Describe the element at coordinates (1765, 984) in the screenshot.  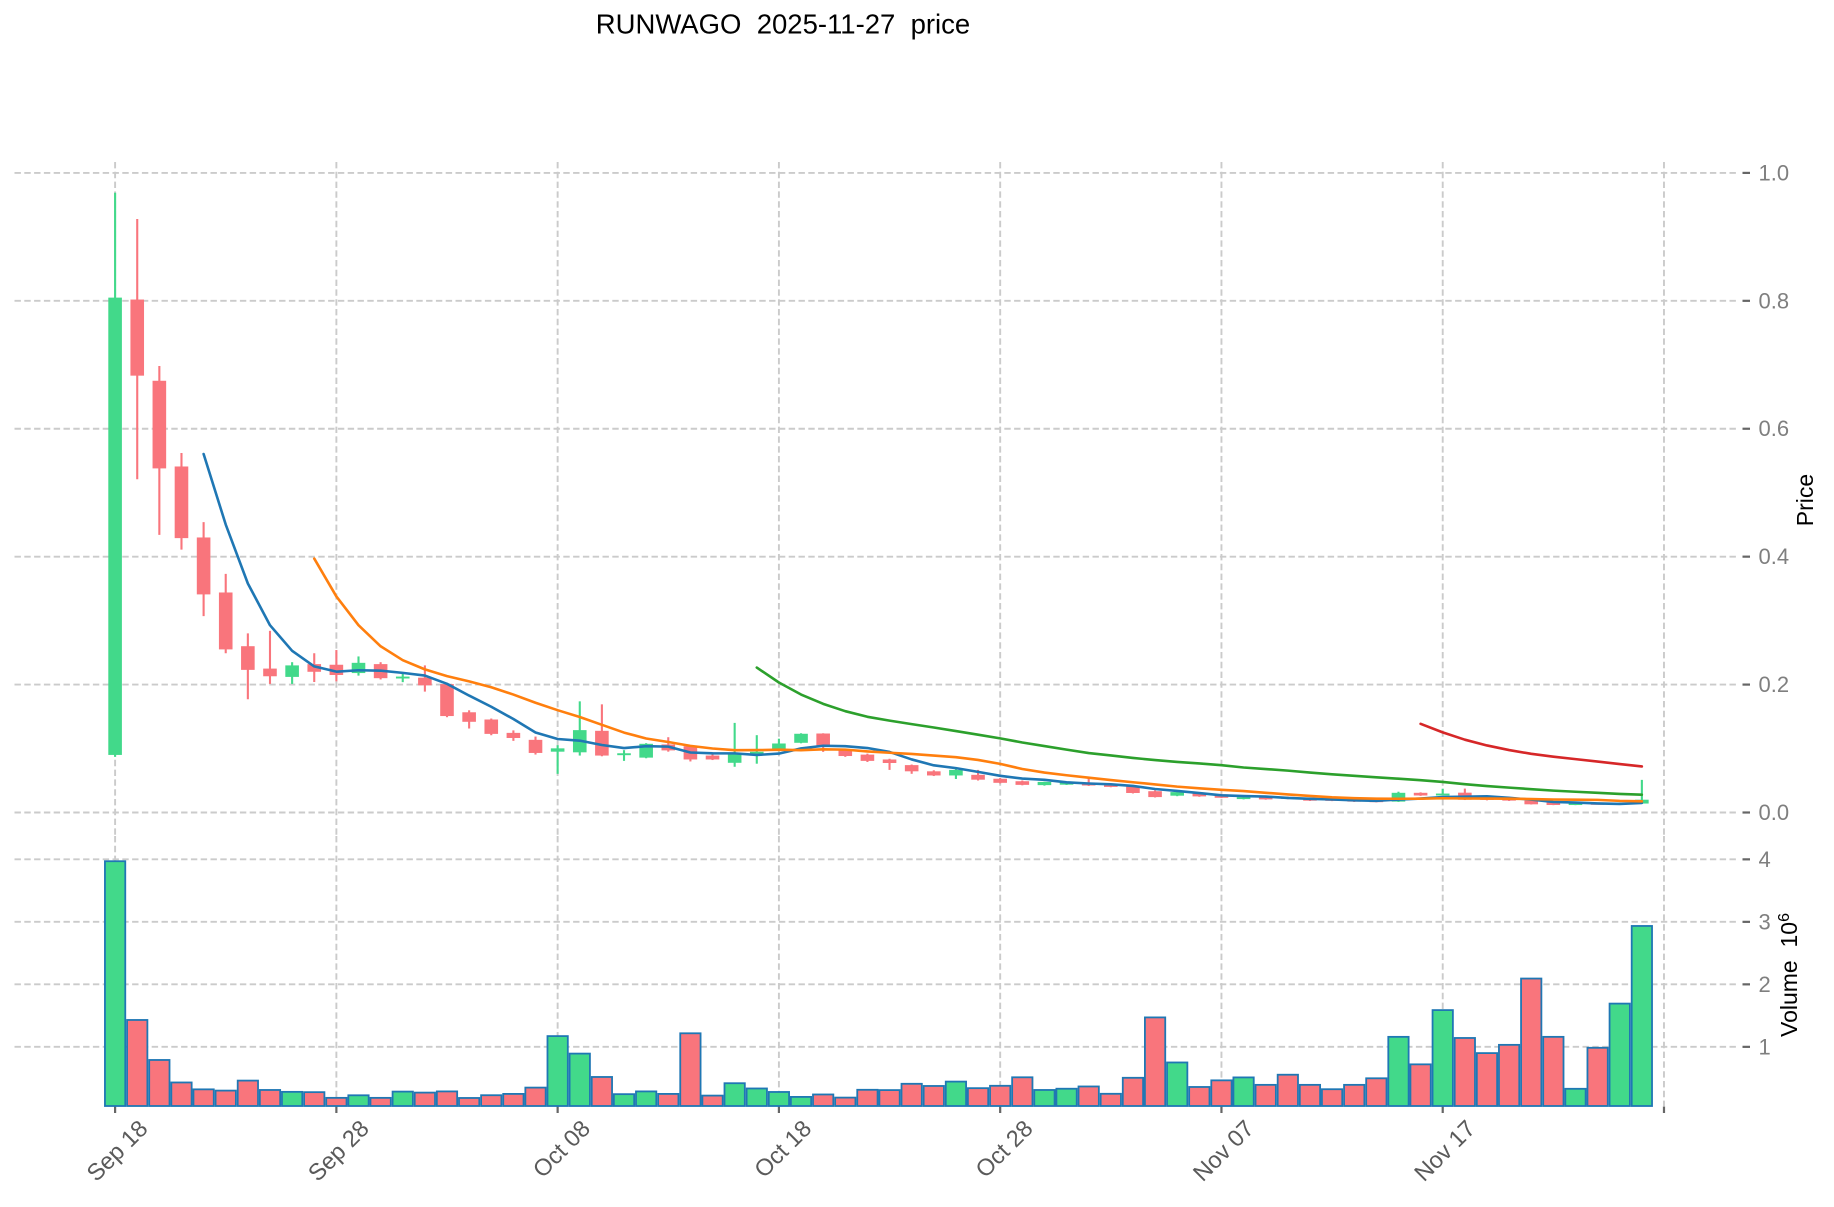
I see `svg-text: 2` at that location.